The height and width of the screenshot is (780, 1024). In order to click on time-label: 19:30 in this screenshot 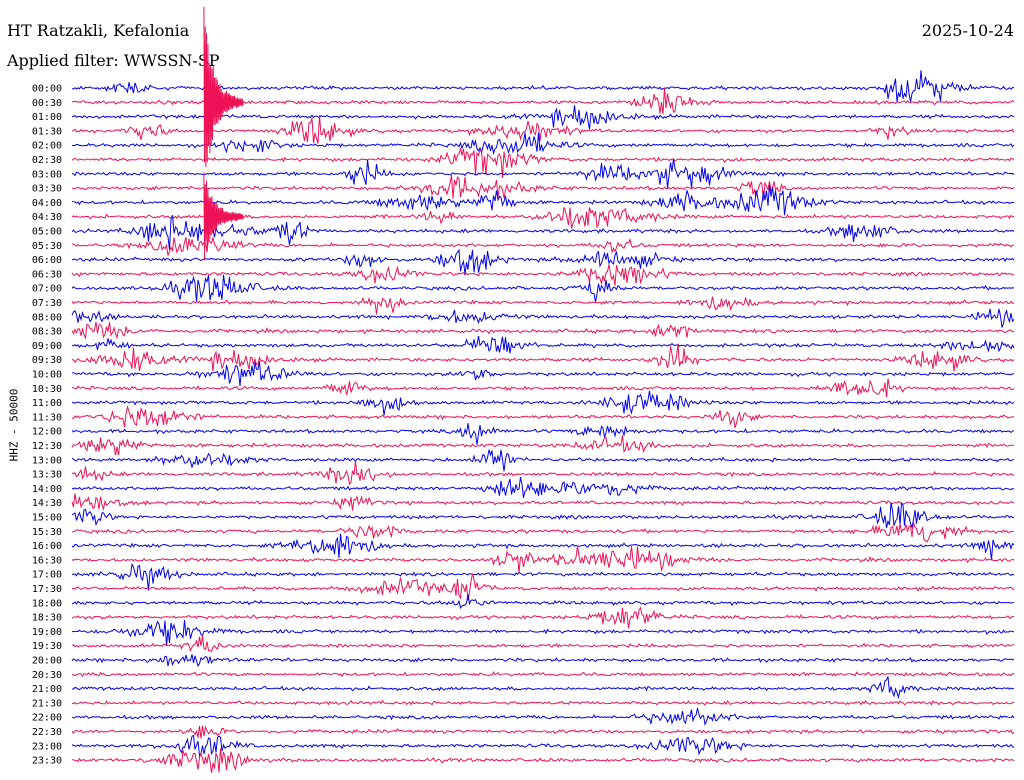, I will do `click(47, 646)`.